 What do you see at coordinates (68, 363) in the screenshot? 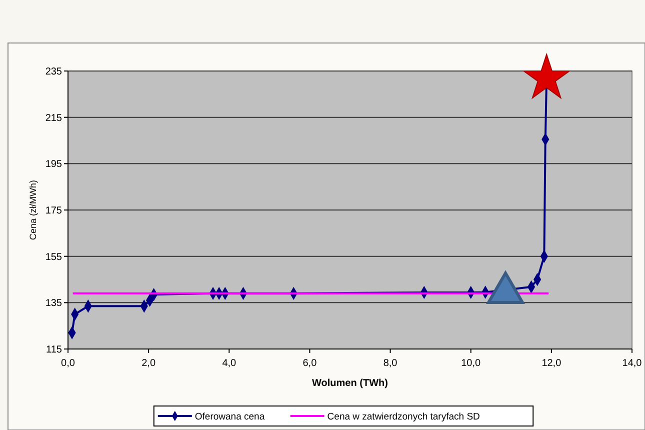
I see `x-tick-label: 0,0` at bounding box center [68, 363].